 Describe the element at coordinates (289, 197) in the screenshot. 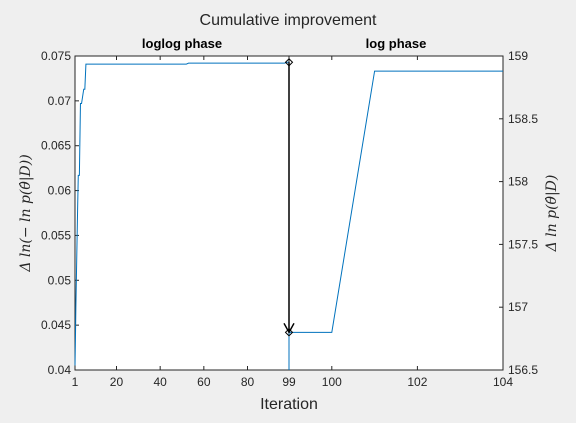

I see `annotation-layer` at that location.